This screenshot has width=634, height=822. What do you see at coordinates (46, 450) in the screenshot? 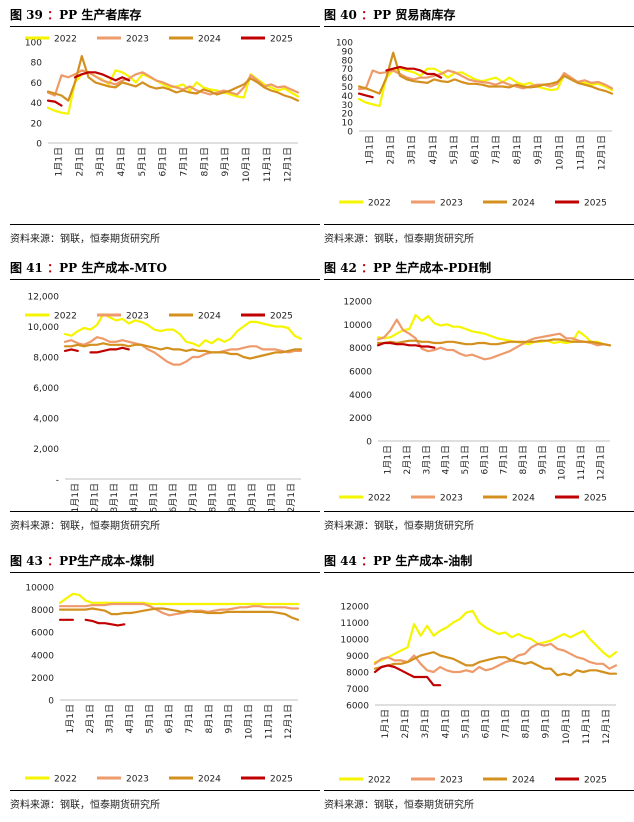
I see `y-tick-label: 2,000` at bounding box center [46, 450].